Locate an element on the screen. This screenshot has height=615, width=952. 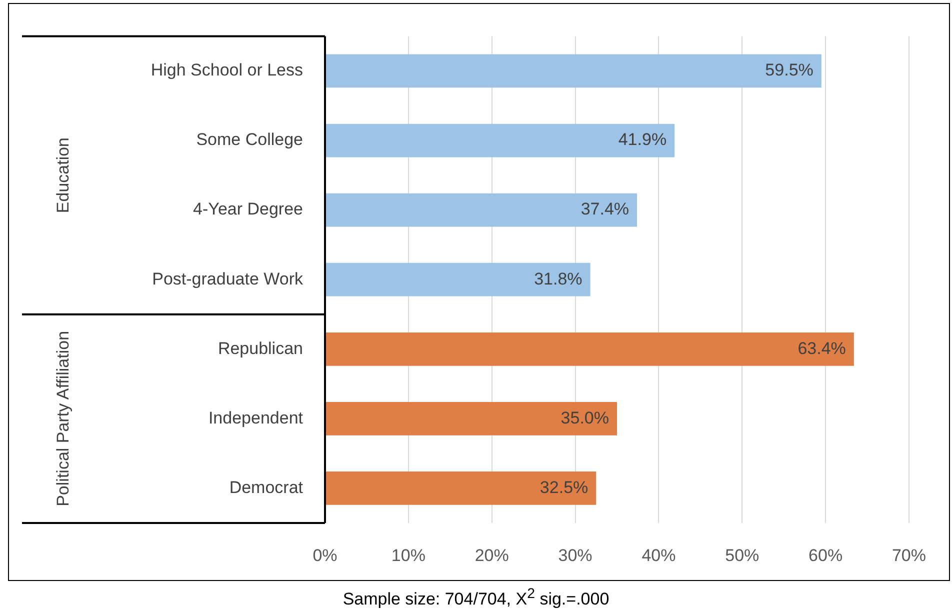
text: Sample size: 704/704, X$^{2}$ sig.=.000 is located at coordinates (476, 598).